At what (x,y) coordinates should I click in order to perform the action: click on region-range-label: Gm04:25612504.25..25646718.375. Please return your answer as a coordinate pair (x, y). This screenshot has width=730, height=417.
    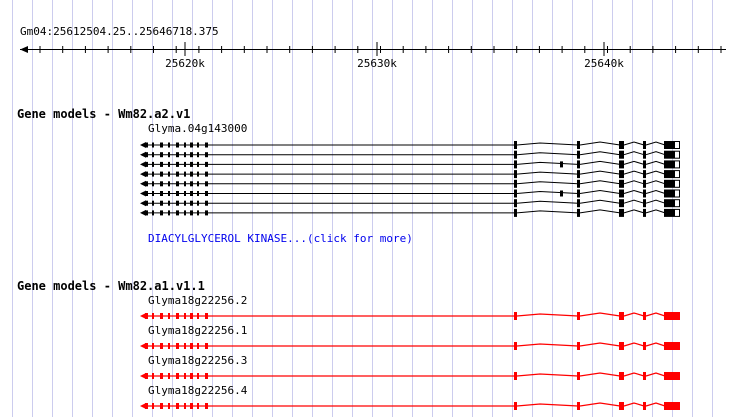
    Looking at the image, I should click on (119, 31).